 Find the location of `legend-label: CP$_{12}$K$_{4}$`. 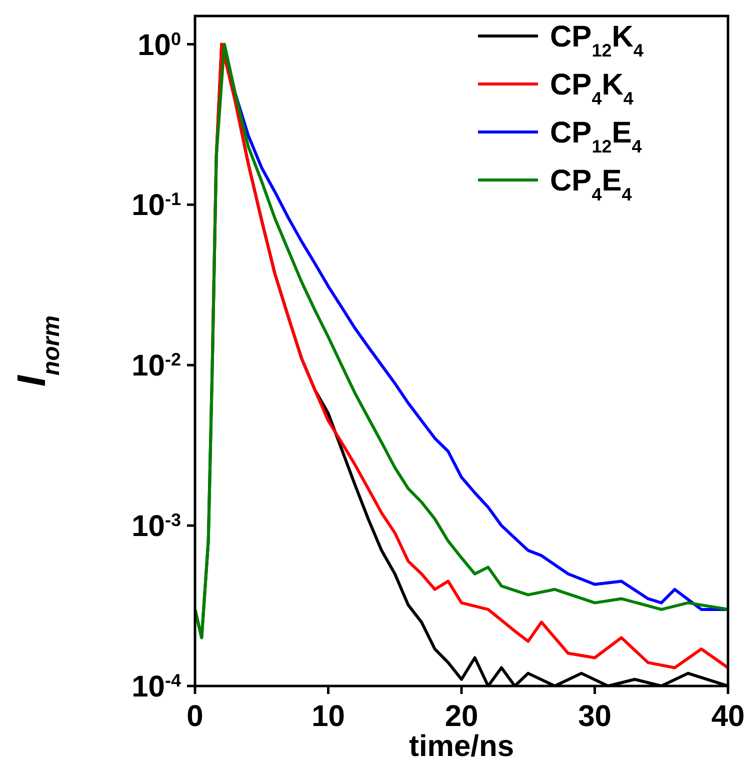

legend-label: CP$_{12}$K$_{4}$ is located at coordinates (597, 40).